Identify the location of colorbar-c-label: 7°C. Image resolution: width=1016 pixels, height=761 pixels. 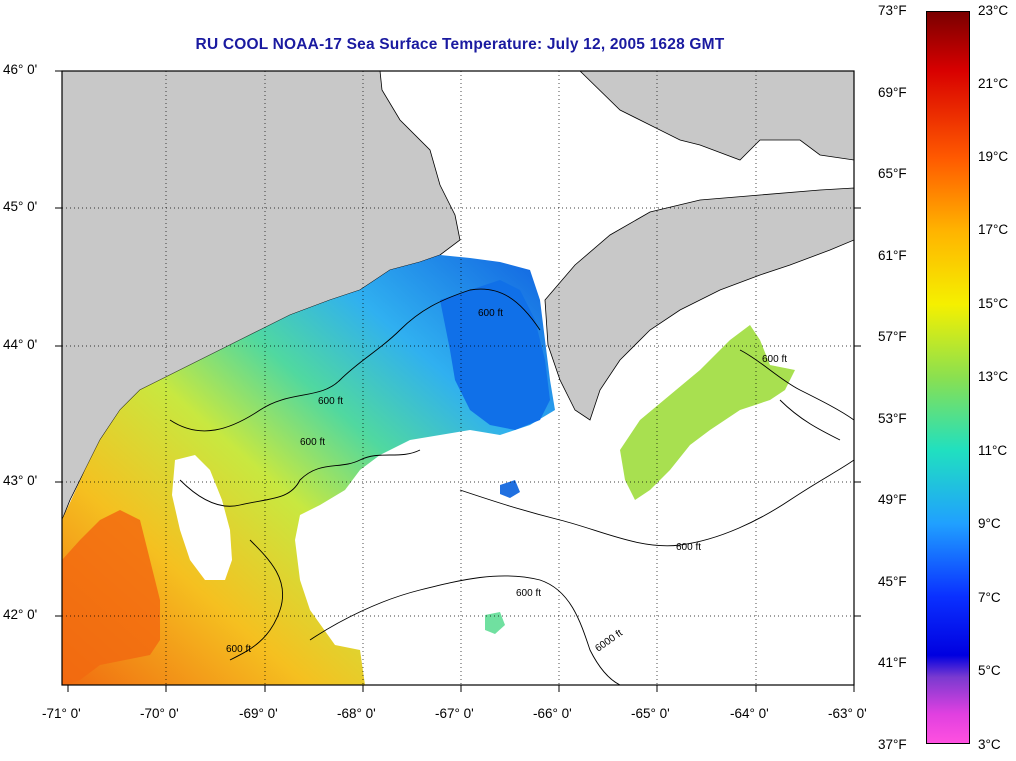
(989, 597).